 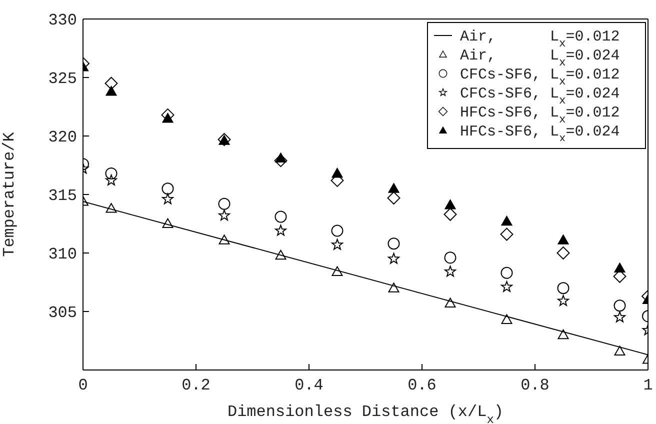 I want to click on x-axis-title: Dimensionless Distance (x/L$_{x}$), so click(x=365, y=413).